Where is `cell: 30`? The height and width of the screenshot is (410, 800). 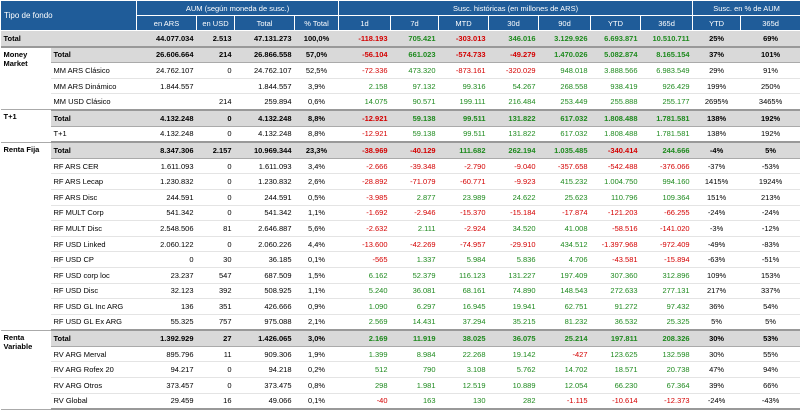 cell: 30 is located at coordinates (216, 260).